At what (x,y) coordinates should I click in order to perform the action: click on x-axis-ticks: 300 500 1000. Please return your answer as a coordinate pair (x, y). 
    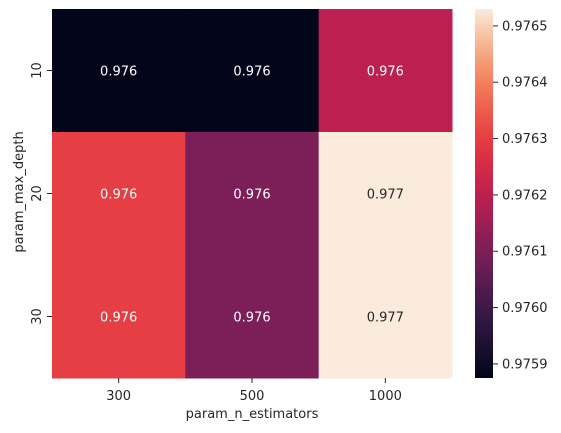
    Looking at the image, I should click on (254, 391).